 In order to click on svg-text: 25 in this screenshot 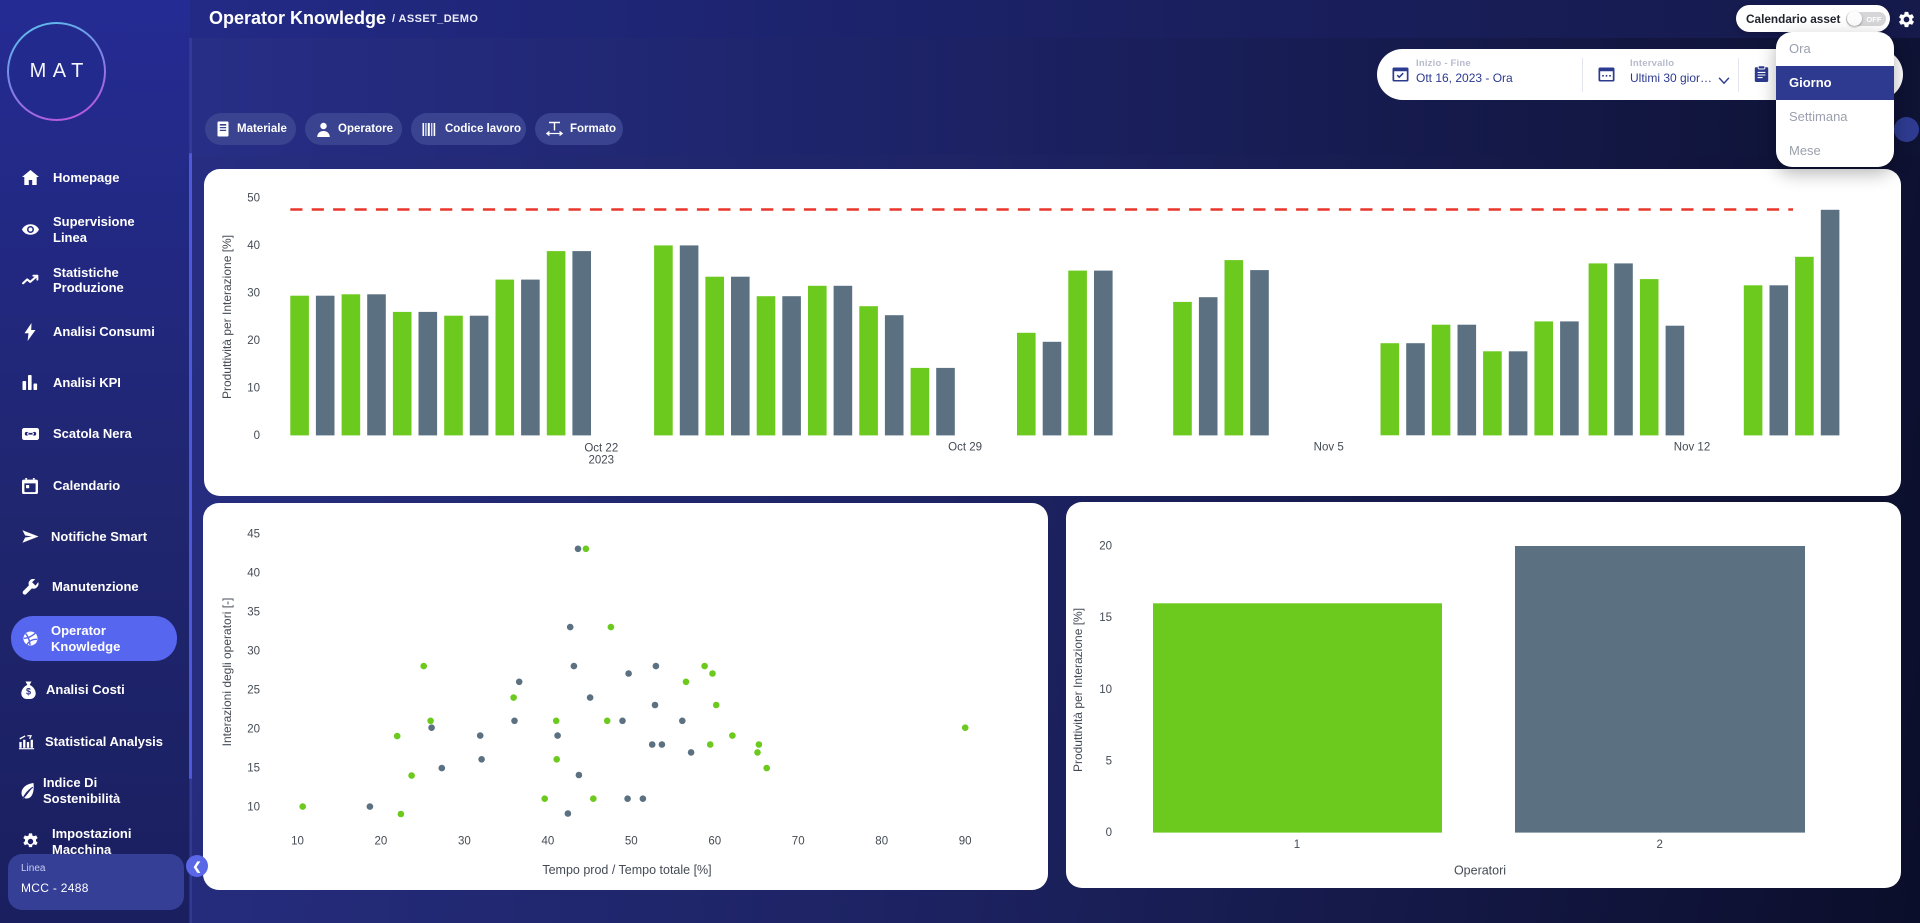, I will do `click(253, 691)`.